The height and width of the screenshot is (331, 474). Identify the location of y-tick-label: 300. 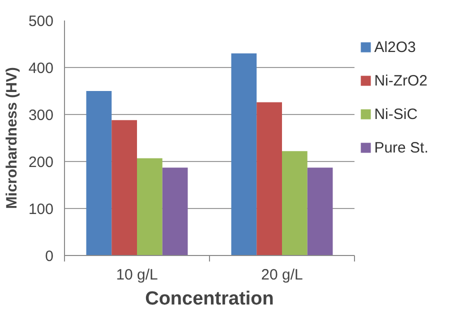
(41, 115).